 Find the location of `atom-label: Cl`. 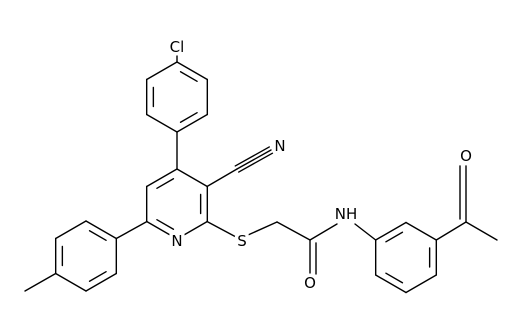

atom-label: Cl is located at coordinates (177, 47).